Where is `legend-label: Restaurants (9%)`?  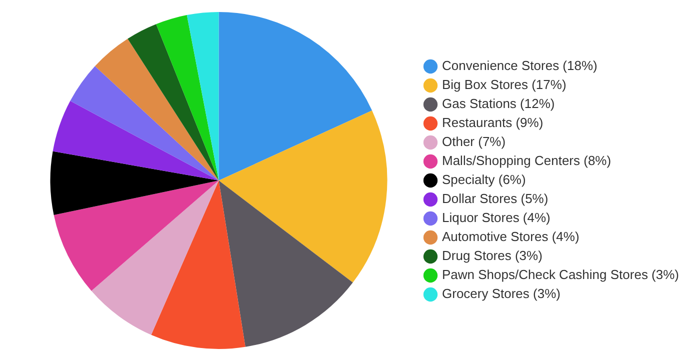
legend-label: Restaurants (9%) is located at coordinates (493, 122).